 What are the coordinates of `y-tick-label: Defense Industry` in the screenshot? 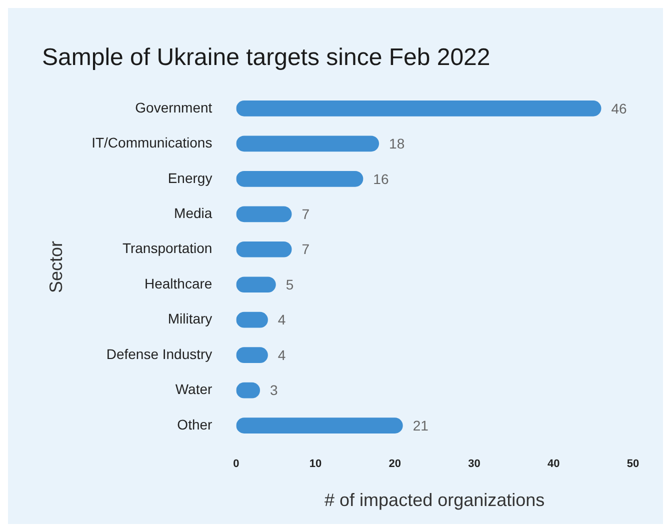 It's located at (159, 354).